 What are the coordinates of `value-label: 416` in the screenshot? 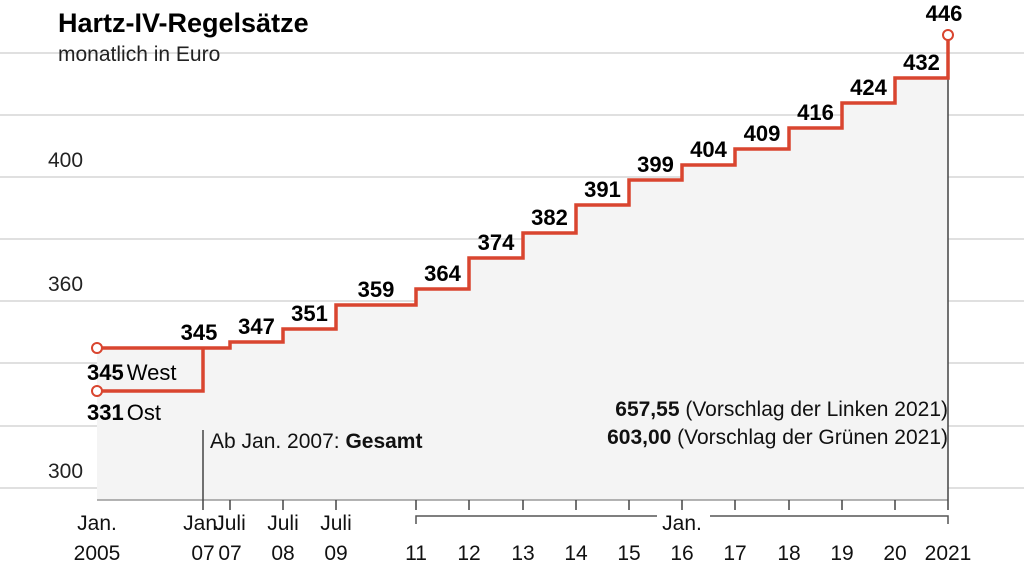 It's located at (815, 112).